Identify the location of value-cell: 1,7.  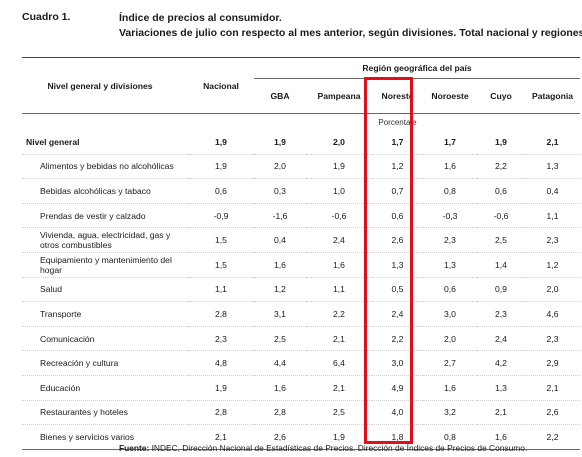
(397, 142).